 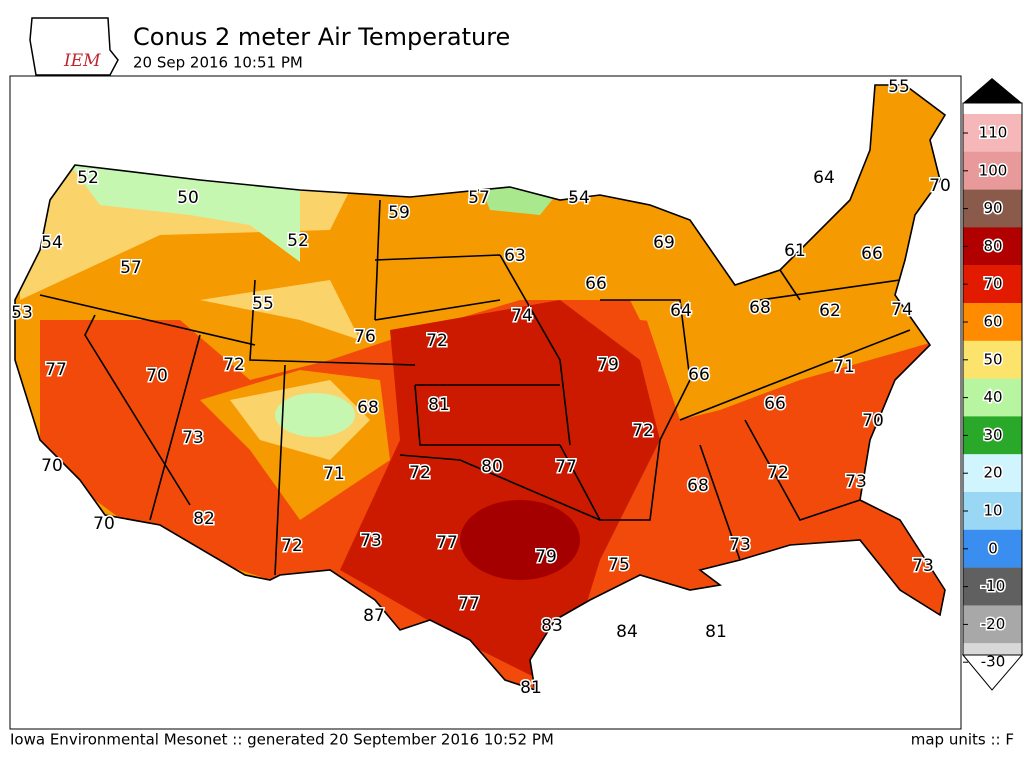 I want to click on station-value: 74, so click(x=522, y=316).